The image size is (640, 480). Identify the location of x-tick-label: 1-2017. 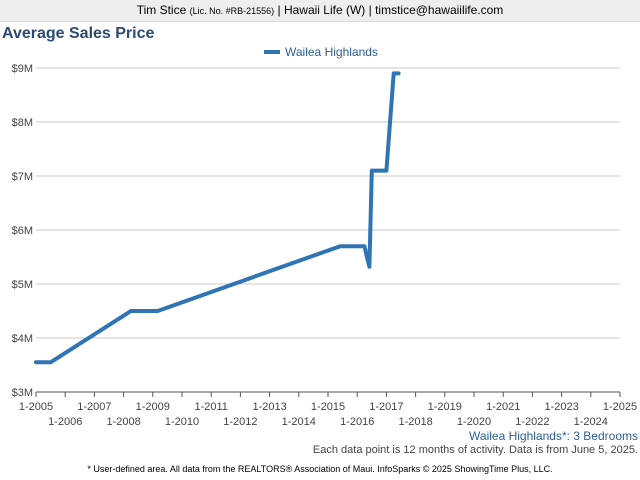
(386, 407).